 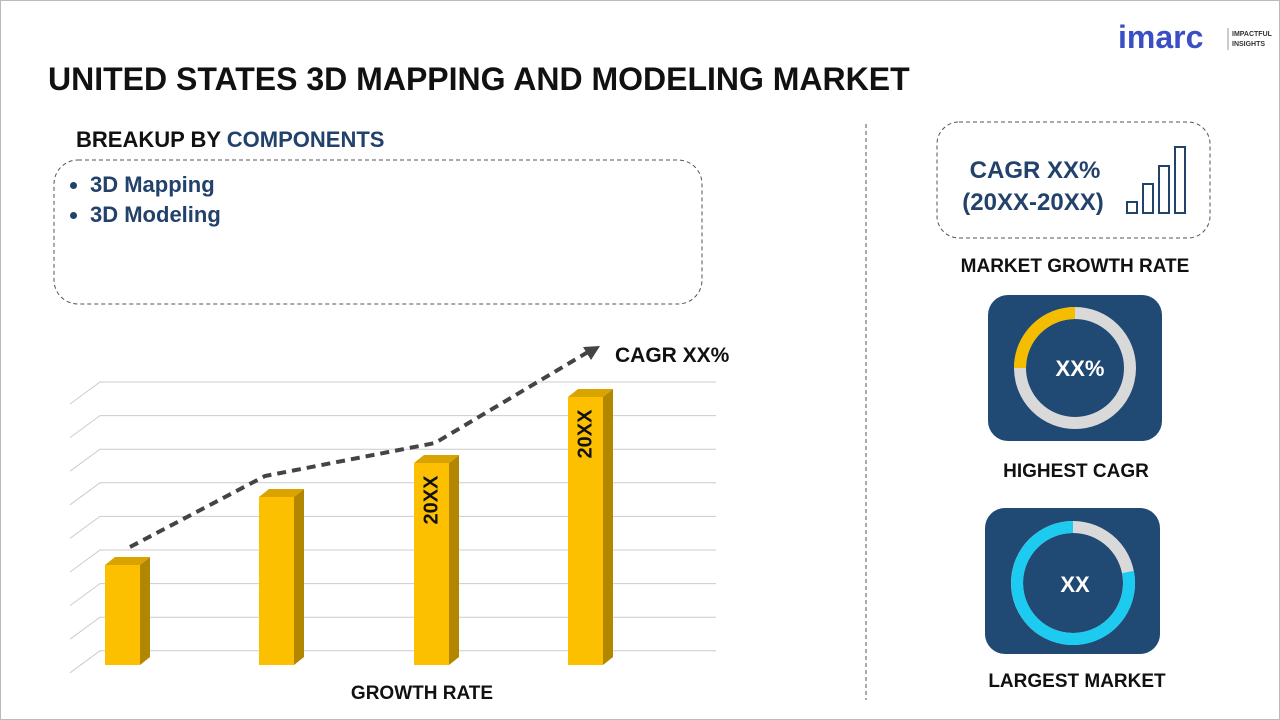 I want to click on breakup-segment: COMPONENTS, so click(x=306, y=139).